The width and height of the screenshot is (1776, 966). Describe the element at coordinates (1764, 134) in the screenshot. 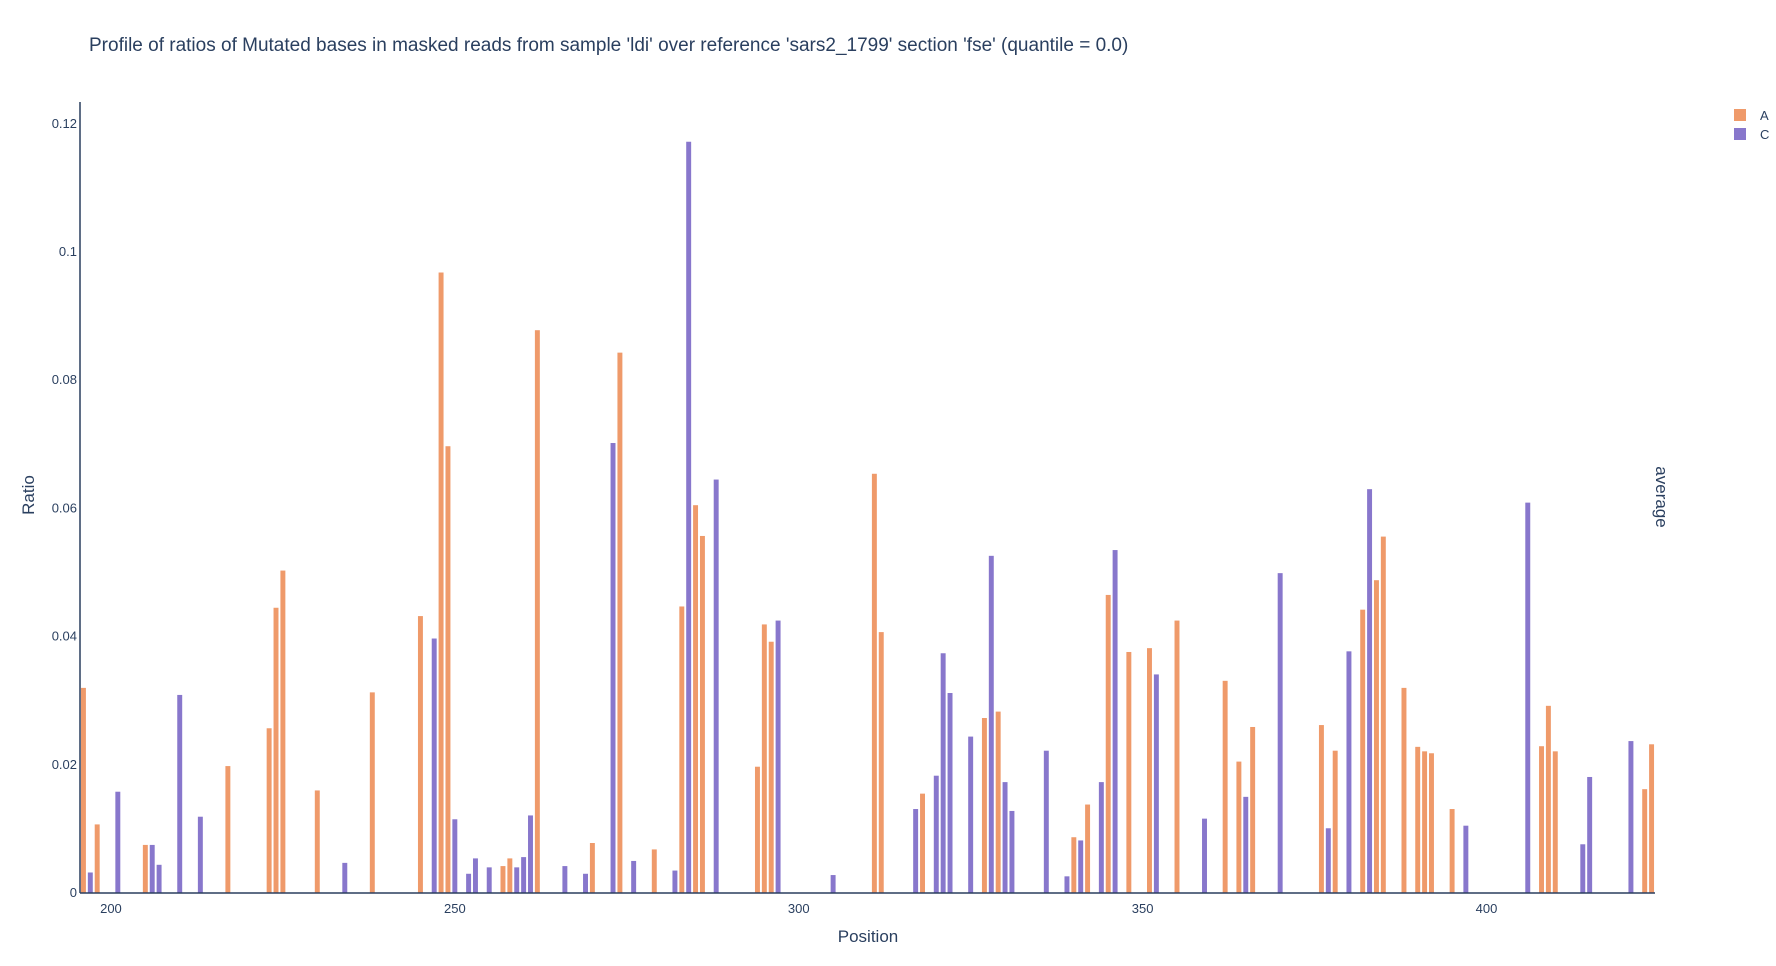

I see `legend-label-c: C` at that location.